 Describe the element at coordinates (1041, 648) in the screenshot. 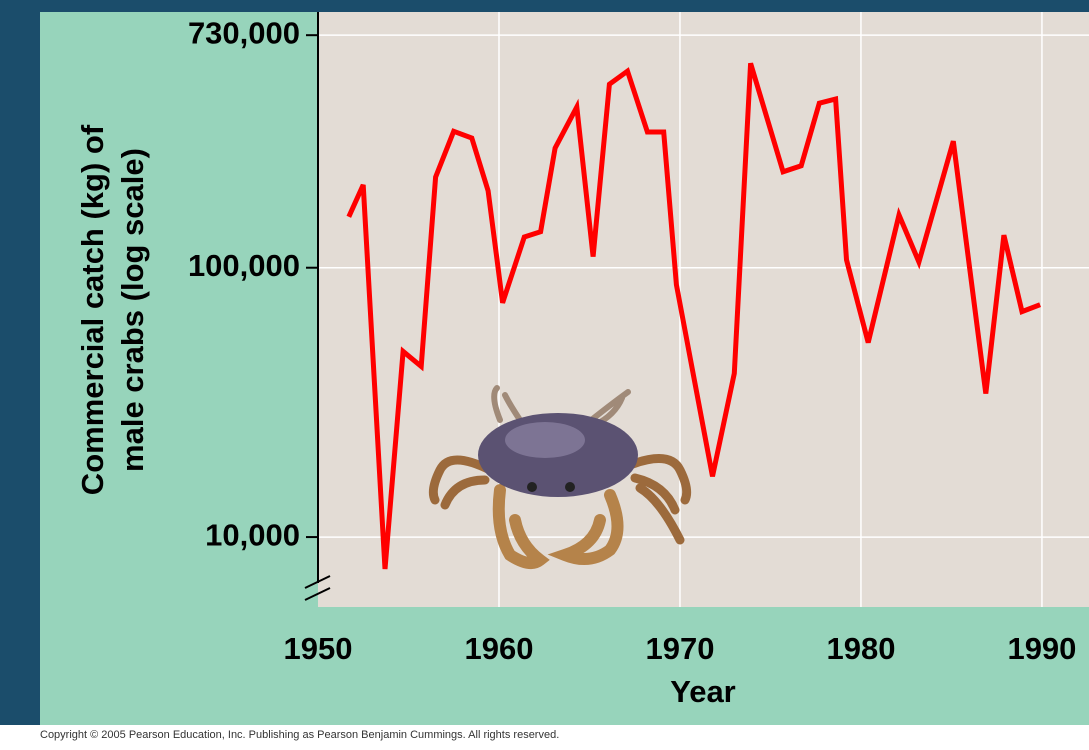

I see `x-tick-label: 1990` at that location.